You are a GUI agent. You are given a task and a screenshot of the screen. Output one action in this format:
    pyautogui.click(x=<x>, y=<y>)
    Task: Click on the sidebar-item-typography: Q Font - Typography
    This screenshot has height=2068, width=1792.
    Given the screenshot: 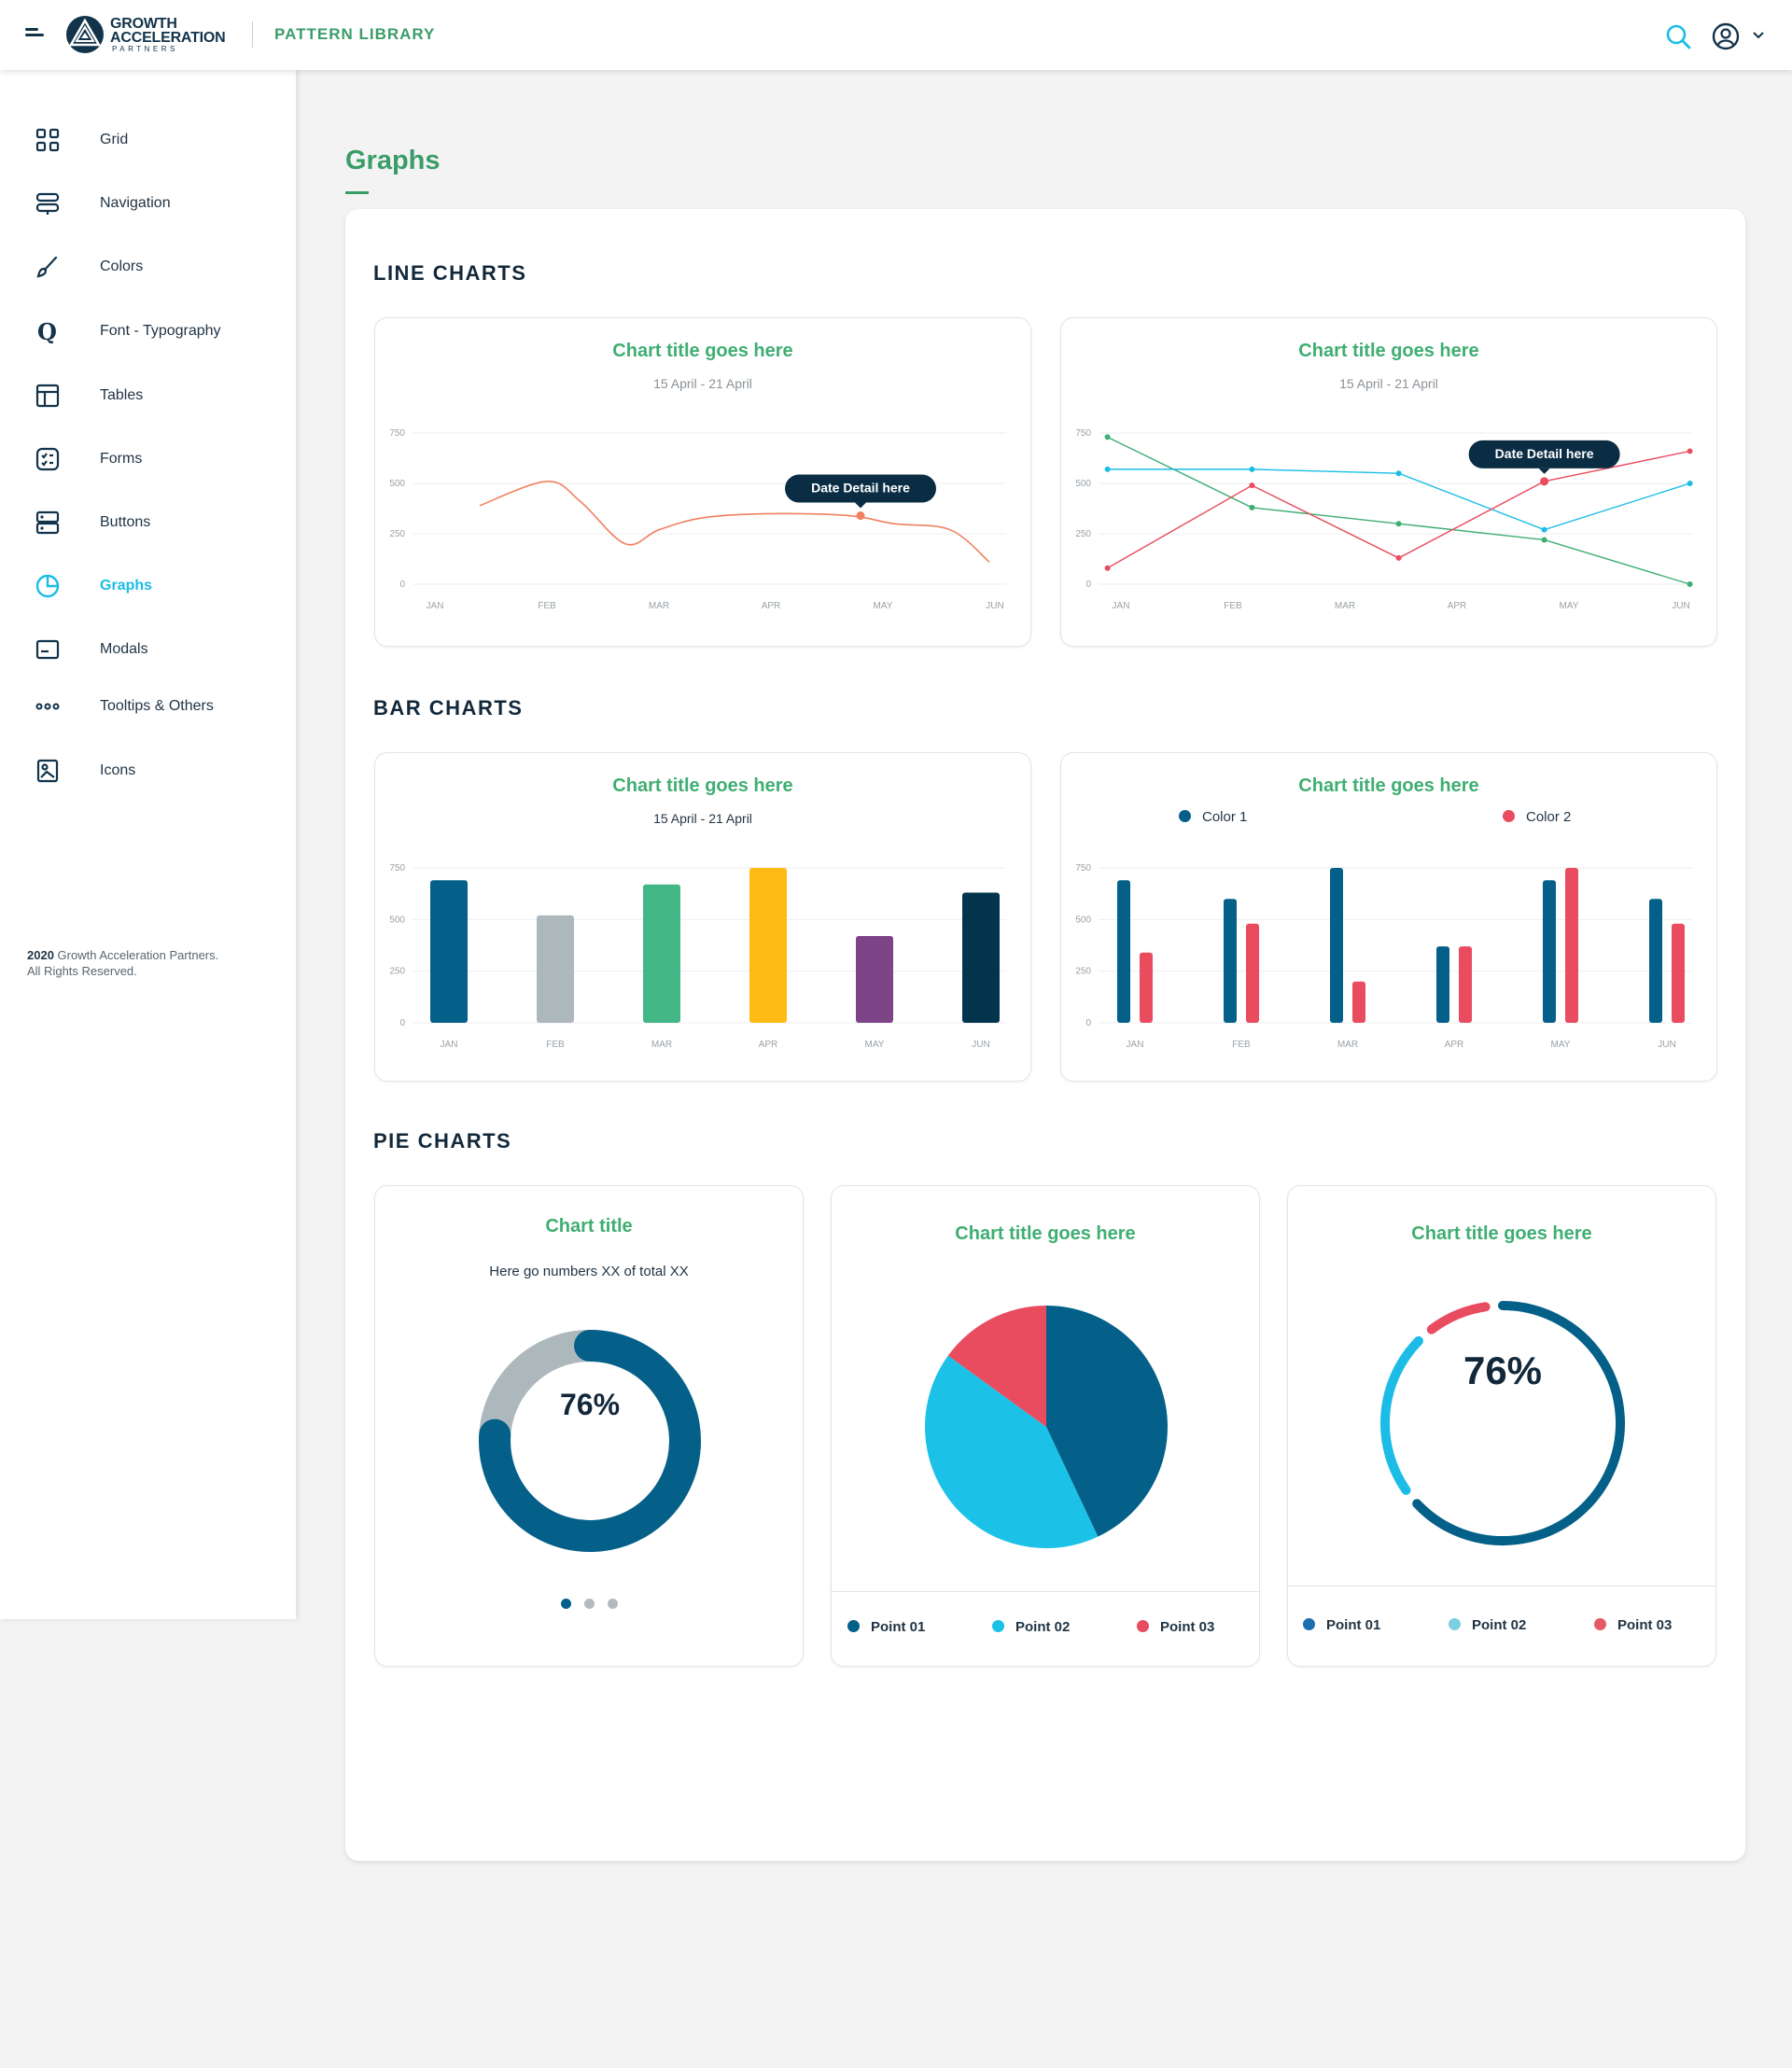 What is the action you would take?
    pyautogui.click(x=148, y=330)
    